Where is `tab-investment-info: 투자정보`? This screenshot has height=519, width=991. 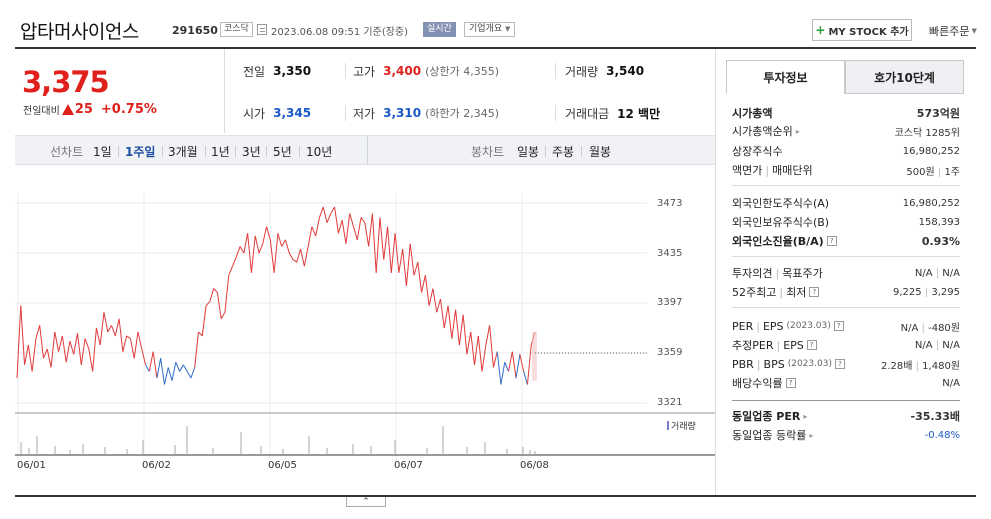
tab-investment-info: 투자정보 is located at coordinates (785, 77).